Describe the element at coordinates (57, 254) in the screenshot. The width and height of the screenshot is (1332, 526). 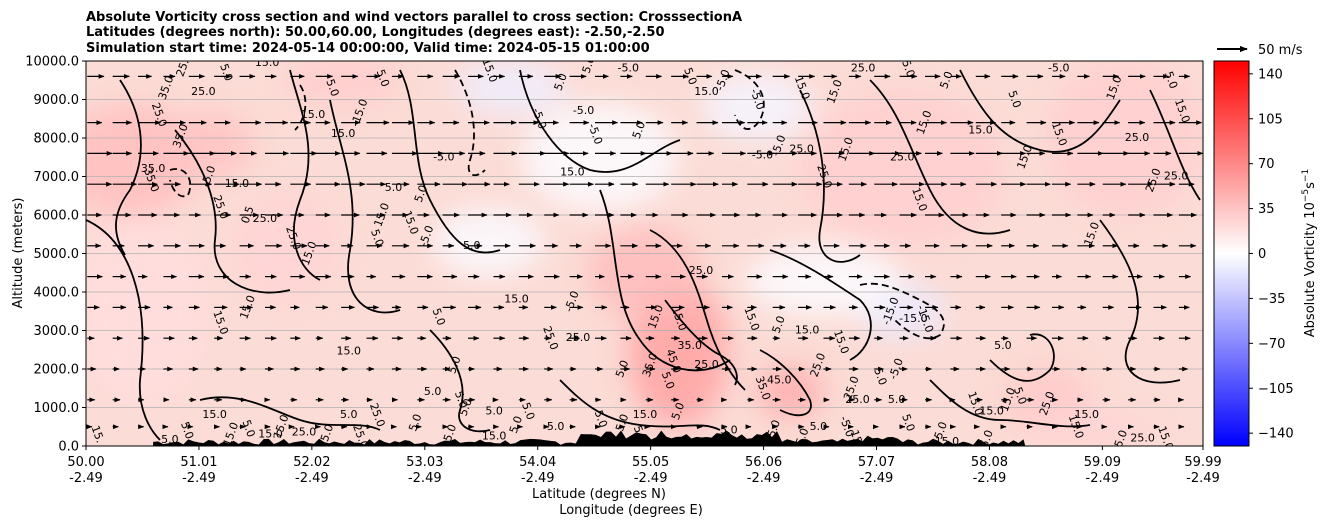
I see `y-tick-label: 5000.0` at that location.